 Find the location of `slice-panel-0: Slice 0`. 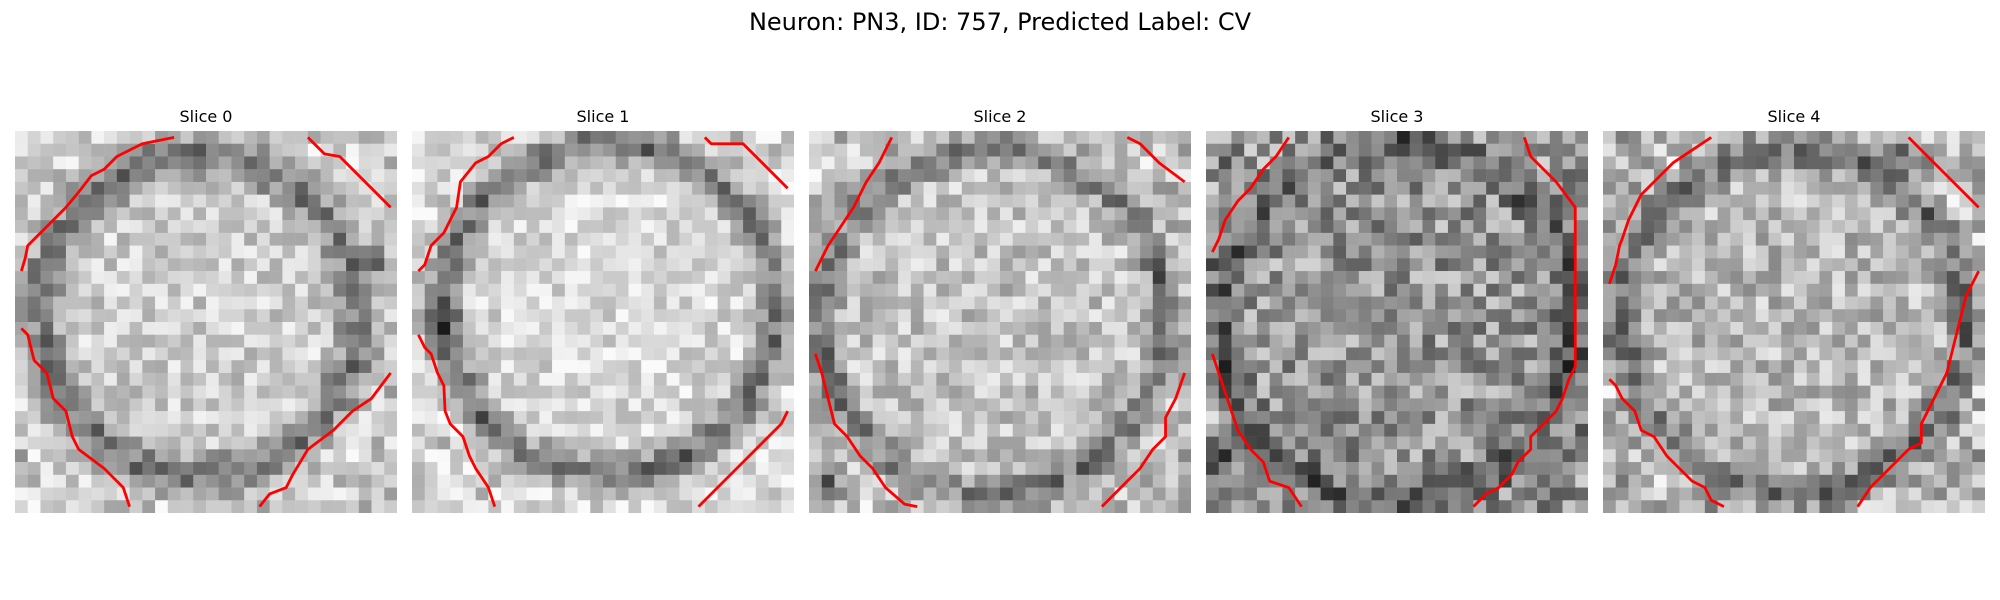

slice-panel-0: Slice 0 is located at coordinates (206, 310).